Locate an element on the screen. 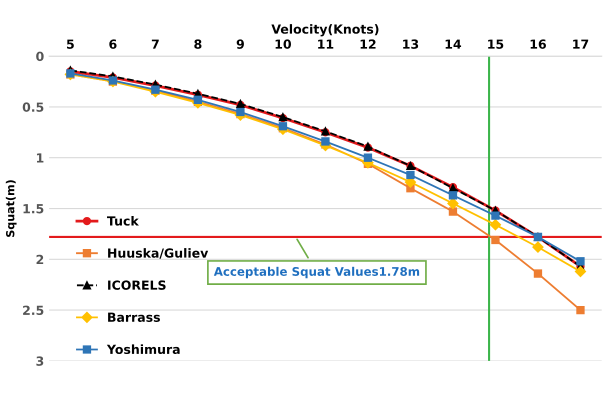  x-tick-label: 14 is located at coordinates (454, 44).